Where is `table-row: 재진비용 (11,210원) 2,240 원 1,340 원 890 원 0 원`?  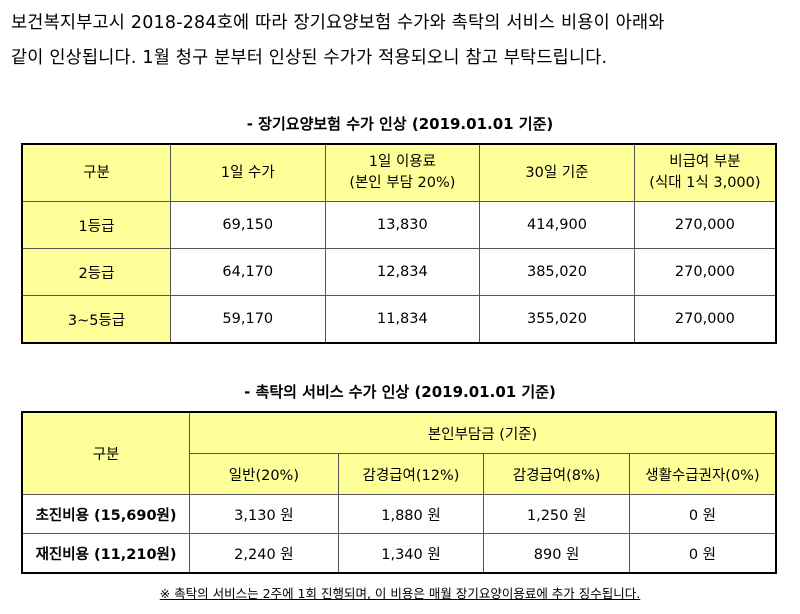 table-row: 재진비용 (11,210원) 2,240 원 1,340 원 890 원 0 원 is located at coordinates (399, 553).